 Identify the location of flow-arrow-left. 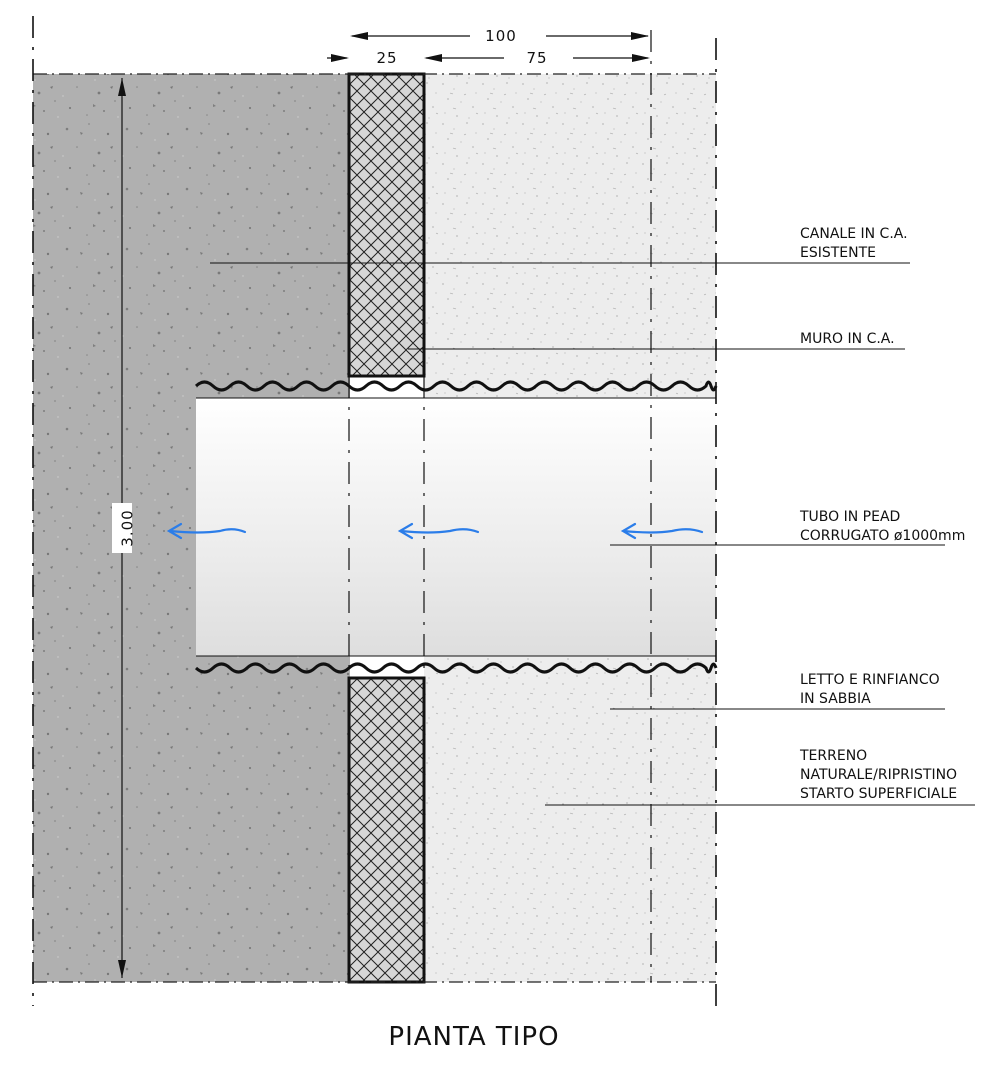
(206, 531).